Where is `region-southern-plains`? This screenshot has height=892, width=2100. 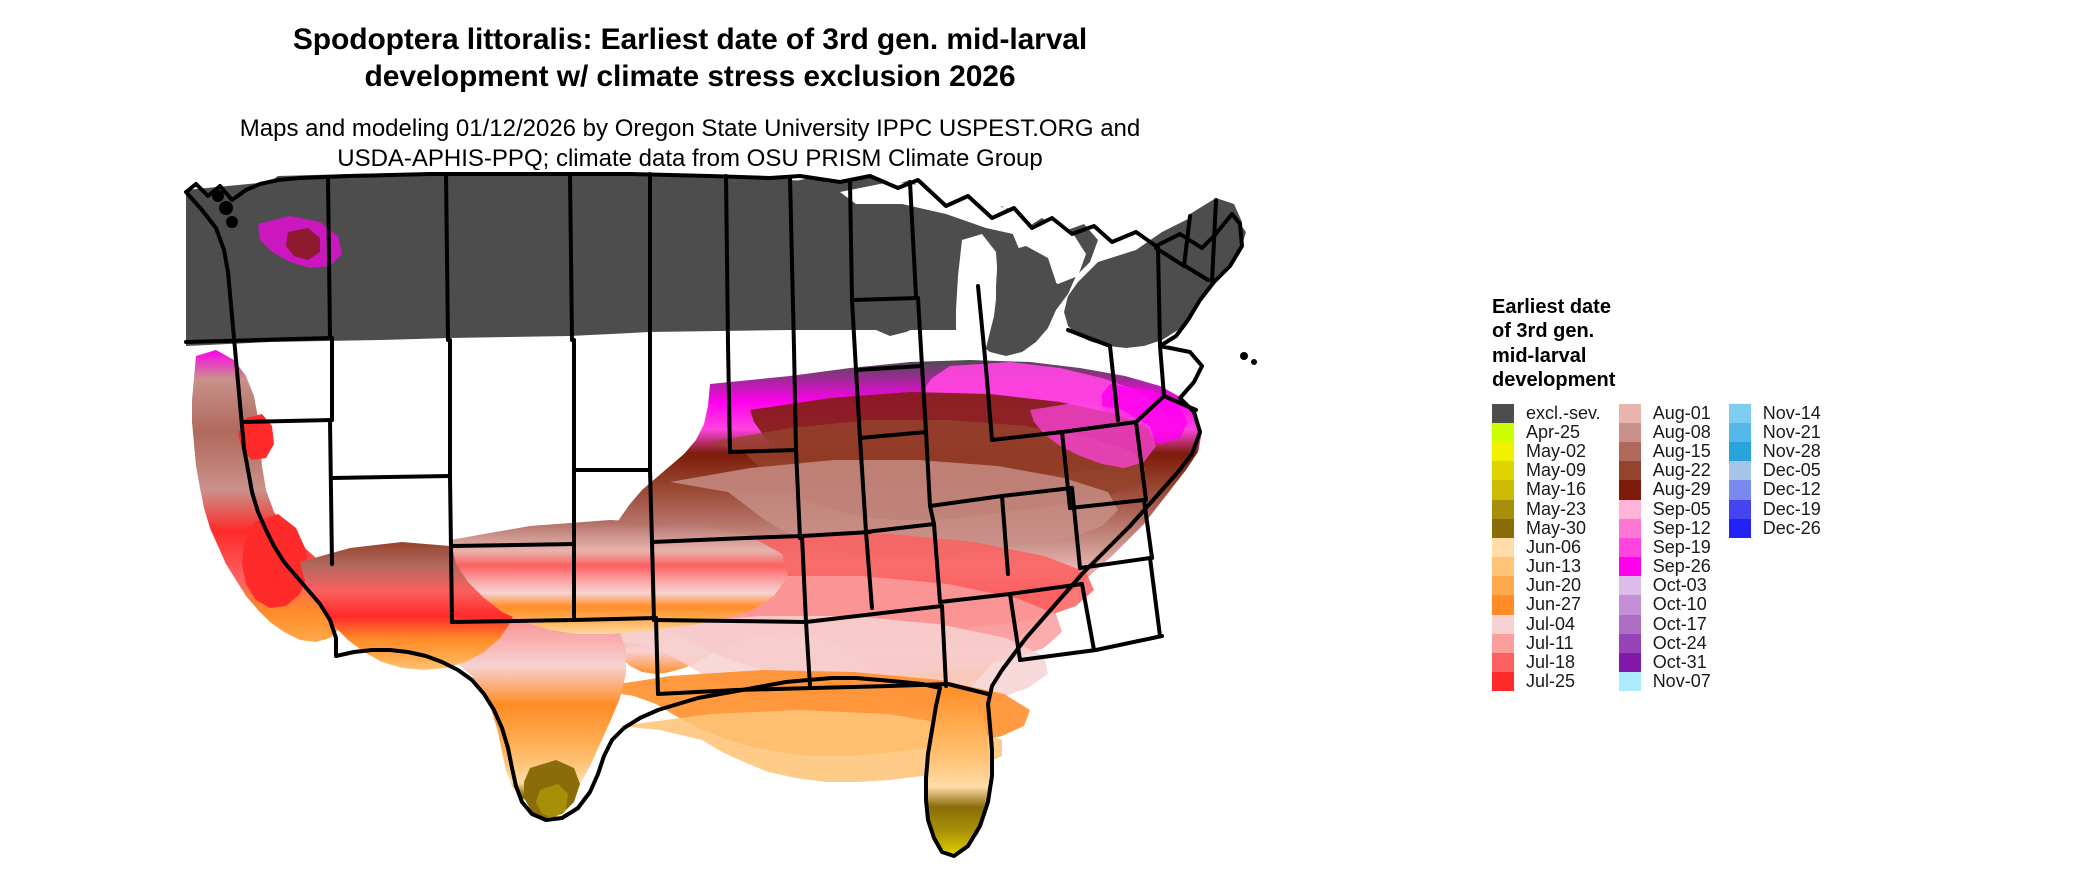 region-southern-plains is located at coordinates (619, 577).